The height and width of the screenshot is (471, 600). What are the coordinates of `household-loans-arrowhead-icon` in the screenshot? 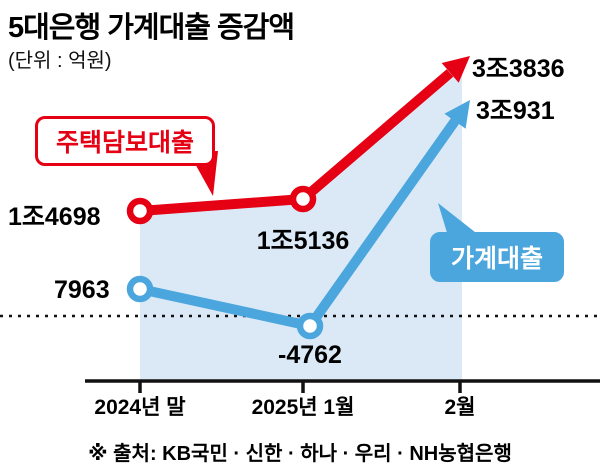 It's located at (457, 114).